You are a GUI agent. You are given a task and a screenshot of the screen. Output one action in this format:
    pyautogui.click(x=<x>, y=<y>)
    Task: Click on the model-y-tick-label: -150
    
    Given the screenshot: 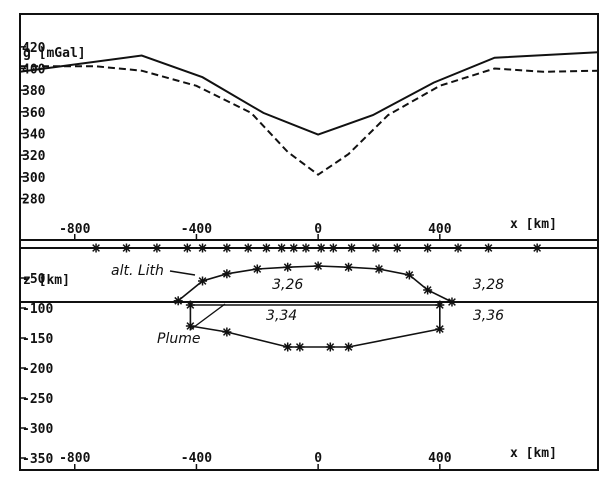 What is the action you would take?
    pyautogui.click(x=37, y=339)
    